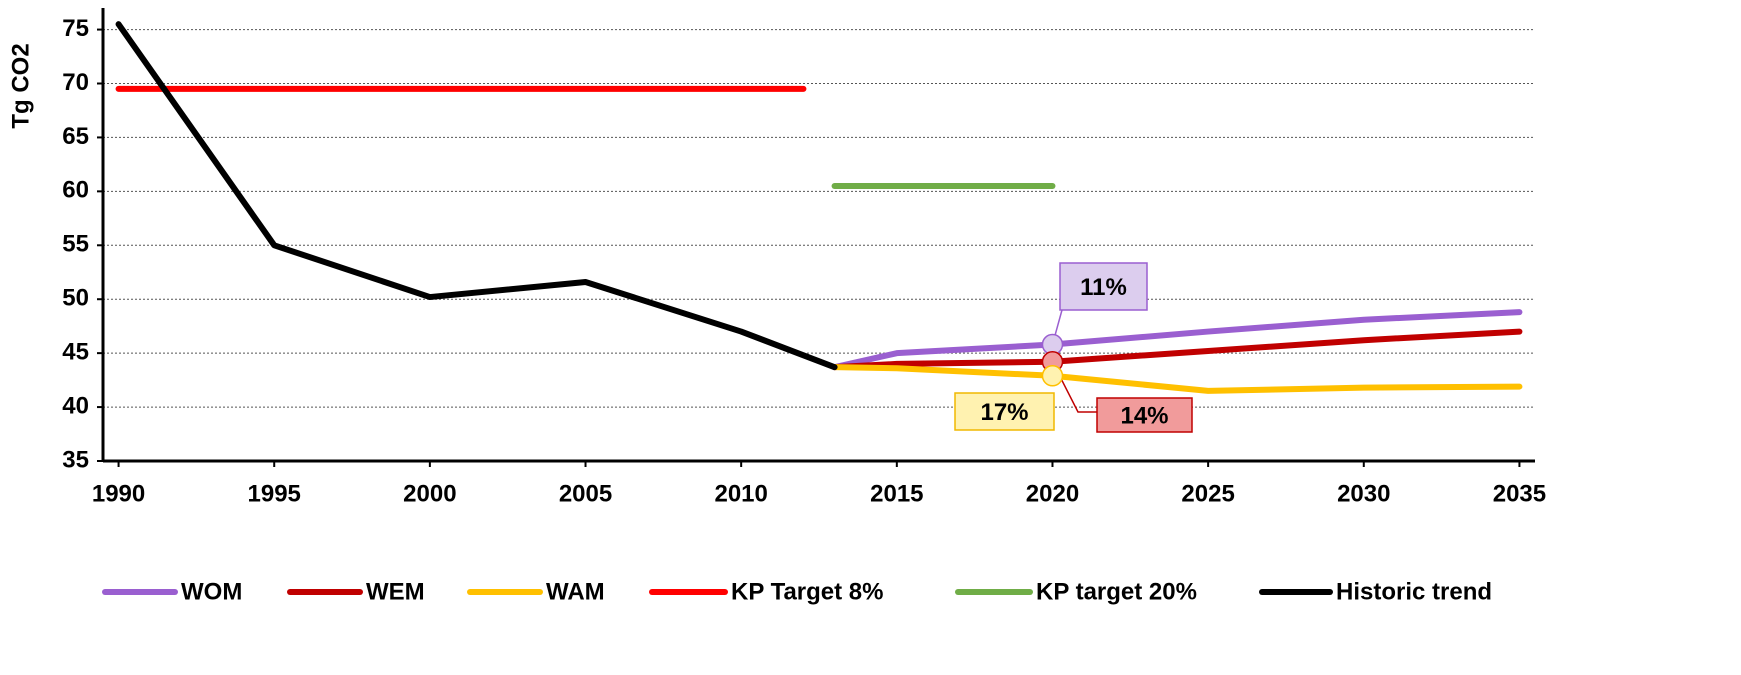  Describe the element at coordinates (1052, 493) in the screenshot. I see `x-tick-label: 2020` at that location.